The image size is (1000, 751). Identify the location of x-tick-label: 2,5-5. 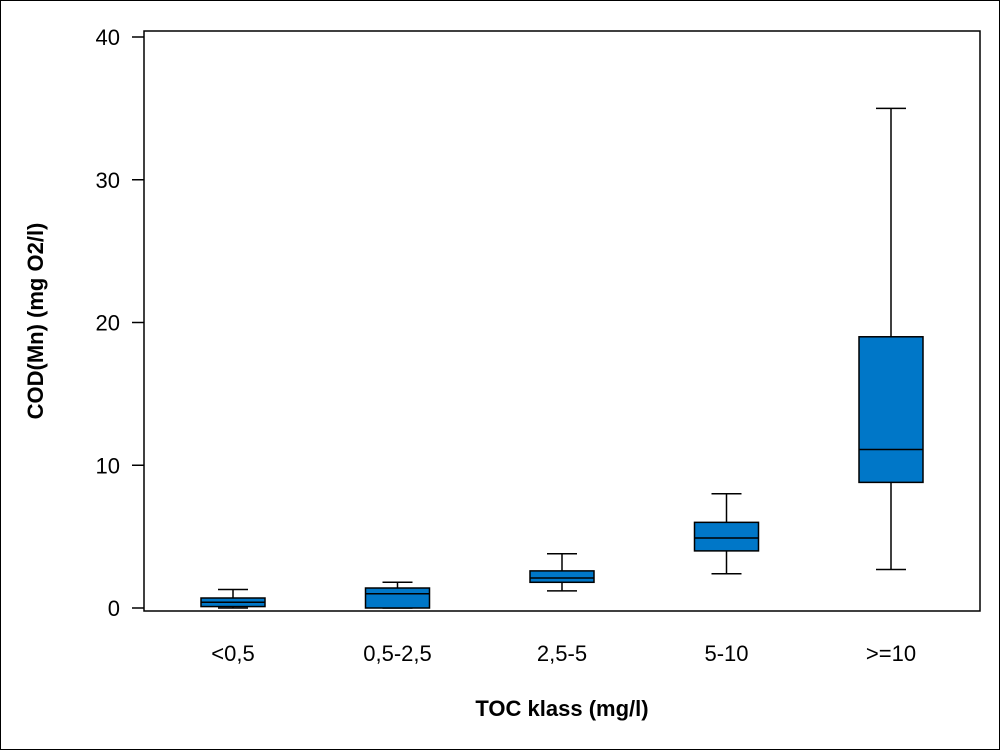
(562, 653).